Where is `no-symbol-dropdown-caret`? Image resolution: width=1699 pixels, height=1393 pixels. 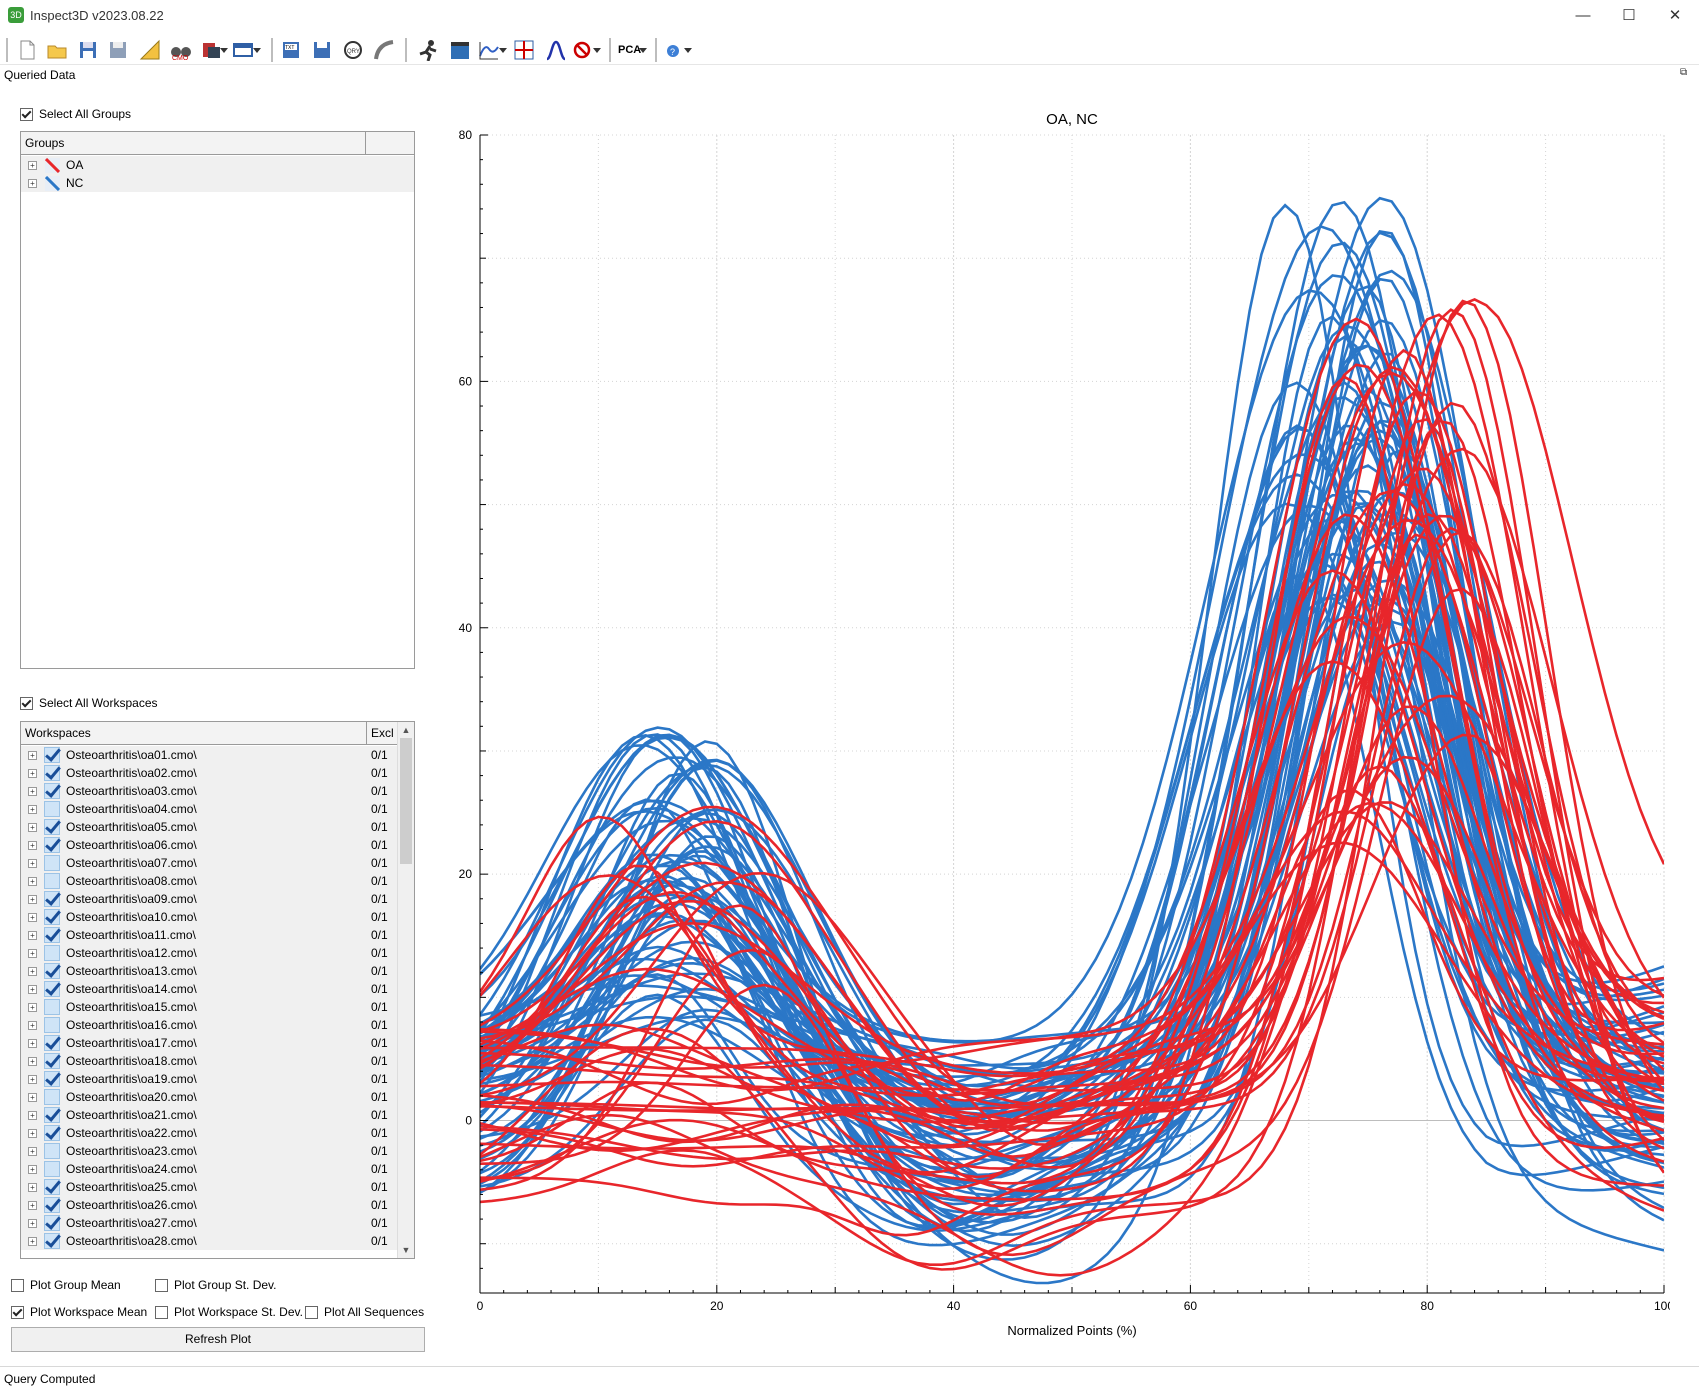
no-symbol-dropdown-caret is located at coordinates (597, 50).